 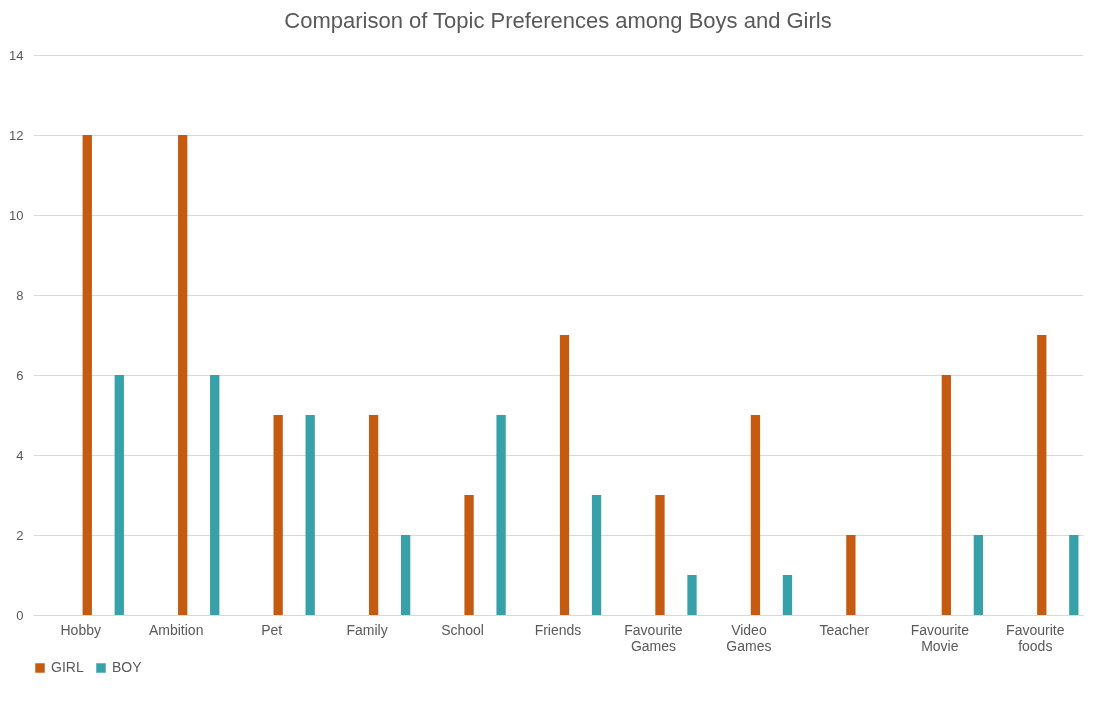 I want to click on x-tick-label: Ambition, so click(x=176, y=629).